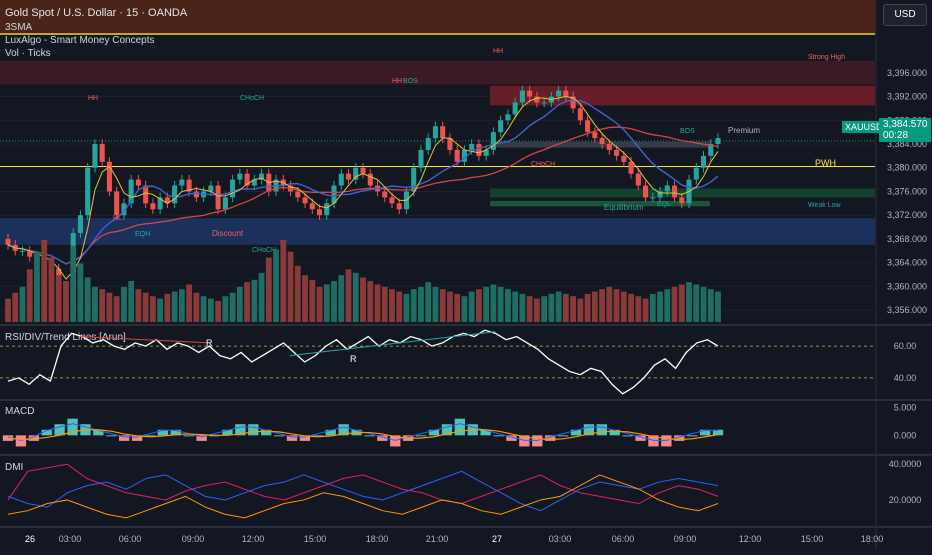 This screenshot has width=932, height=555. I want to click on indicator-label-volume: Vol · Ticks, so click(28, 53).